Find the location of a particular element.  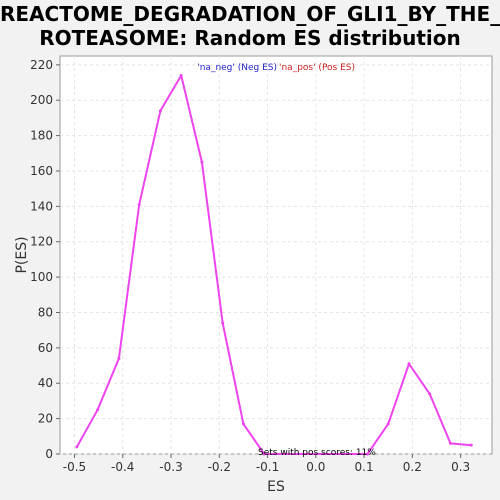

x-axis-ticks: -0.5 -0.4 -0.3 -0.2 -0.1 0.0 0.1 0.2 0.3 is located at coordinates (266, 464).